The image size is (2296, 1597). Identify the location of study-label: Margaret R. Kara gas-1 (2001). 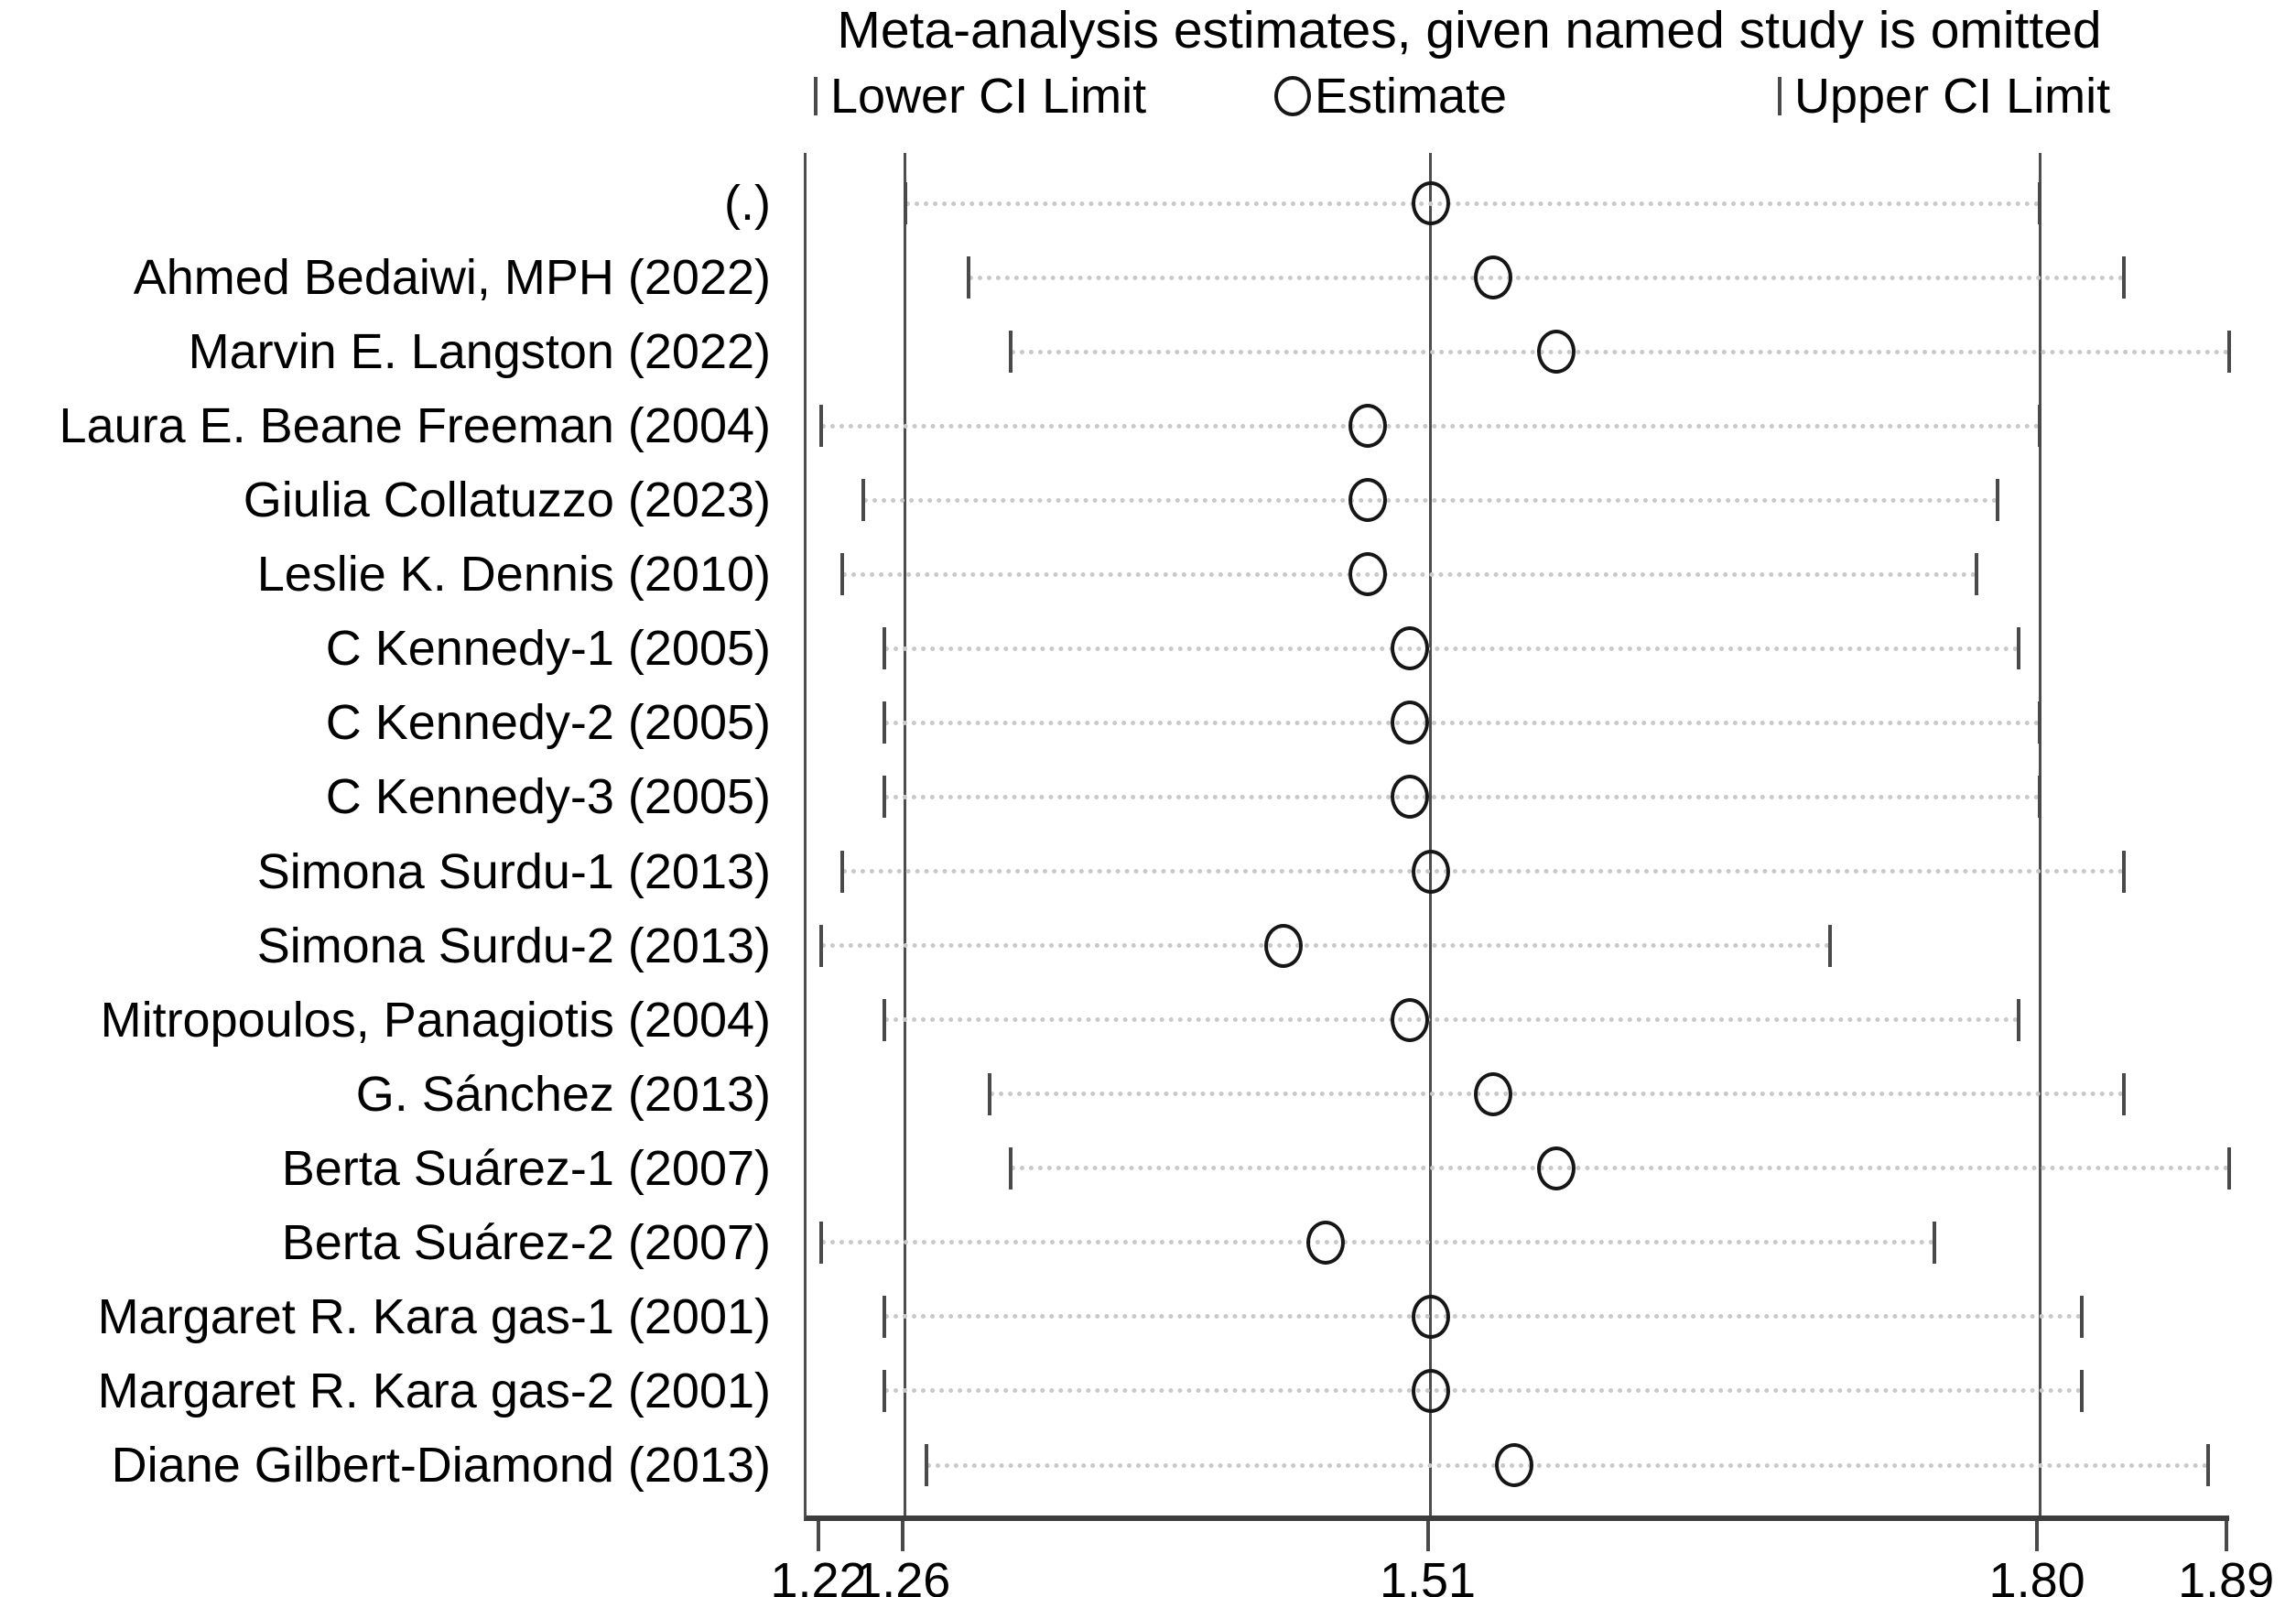
(434, 1316).